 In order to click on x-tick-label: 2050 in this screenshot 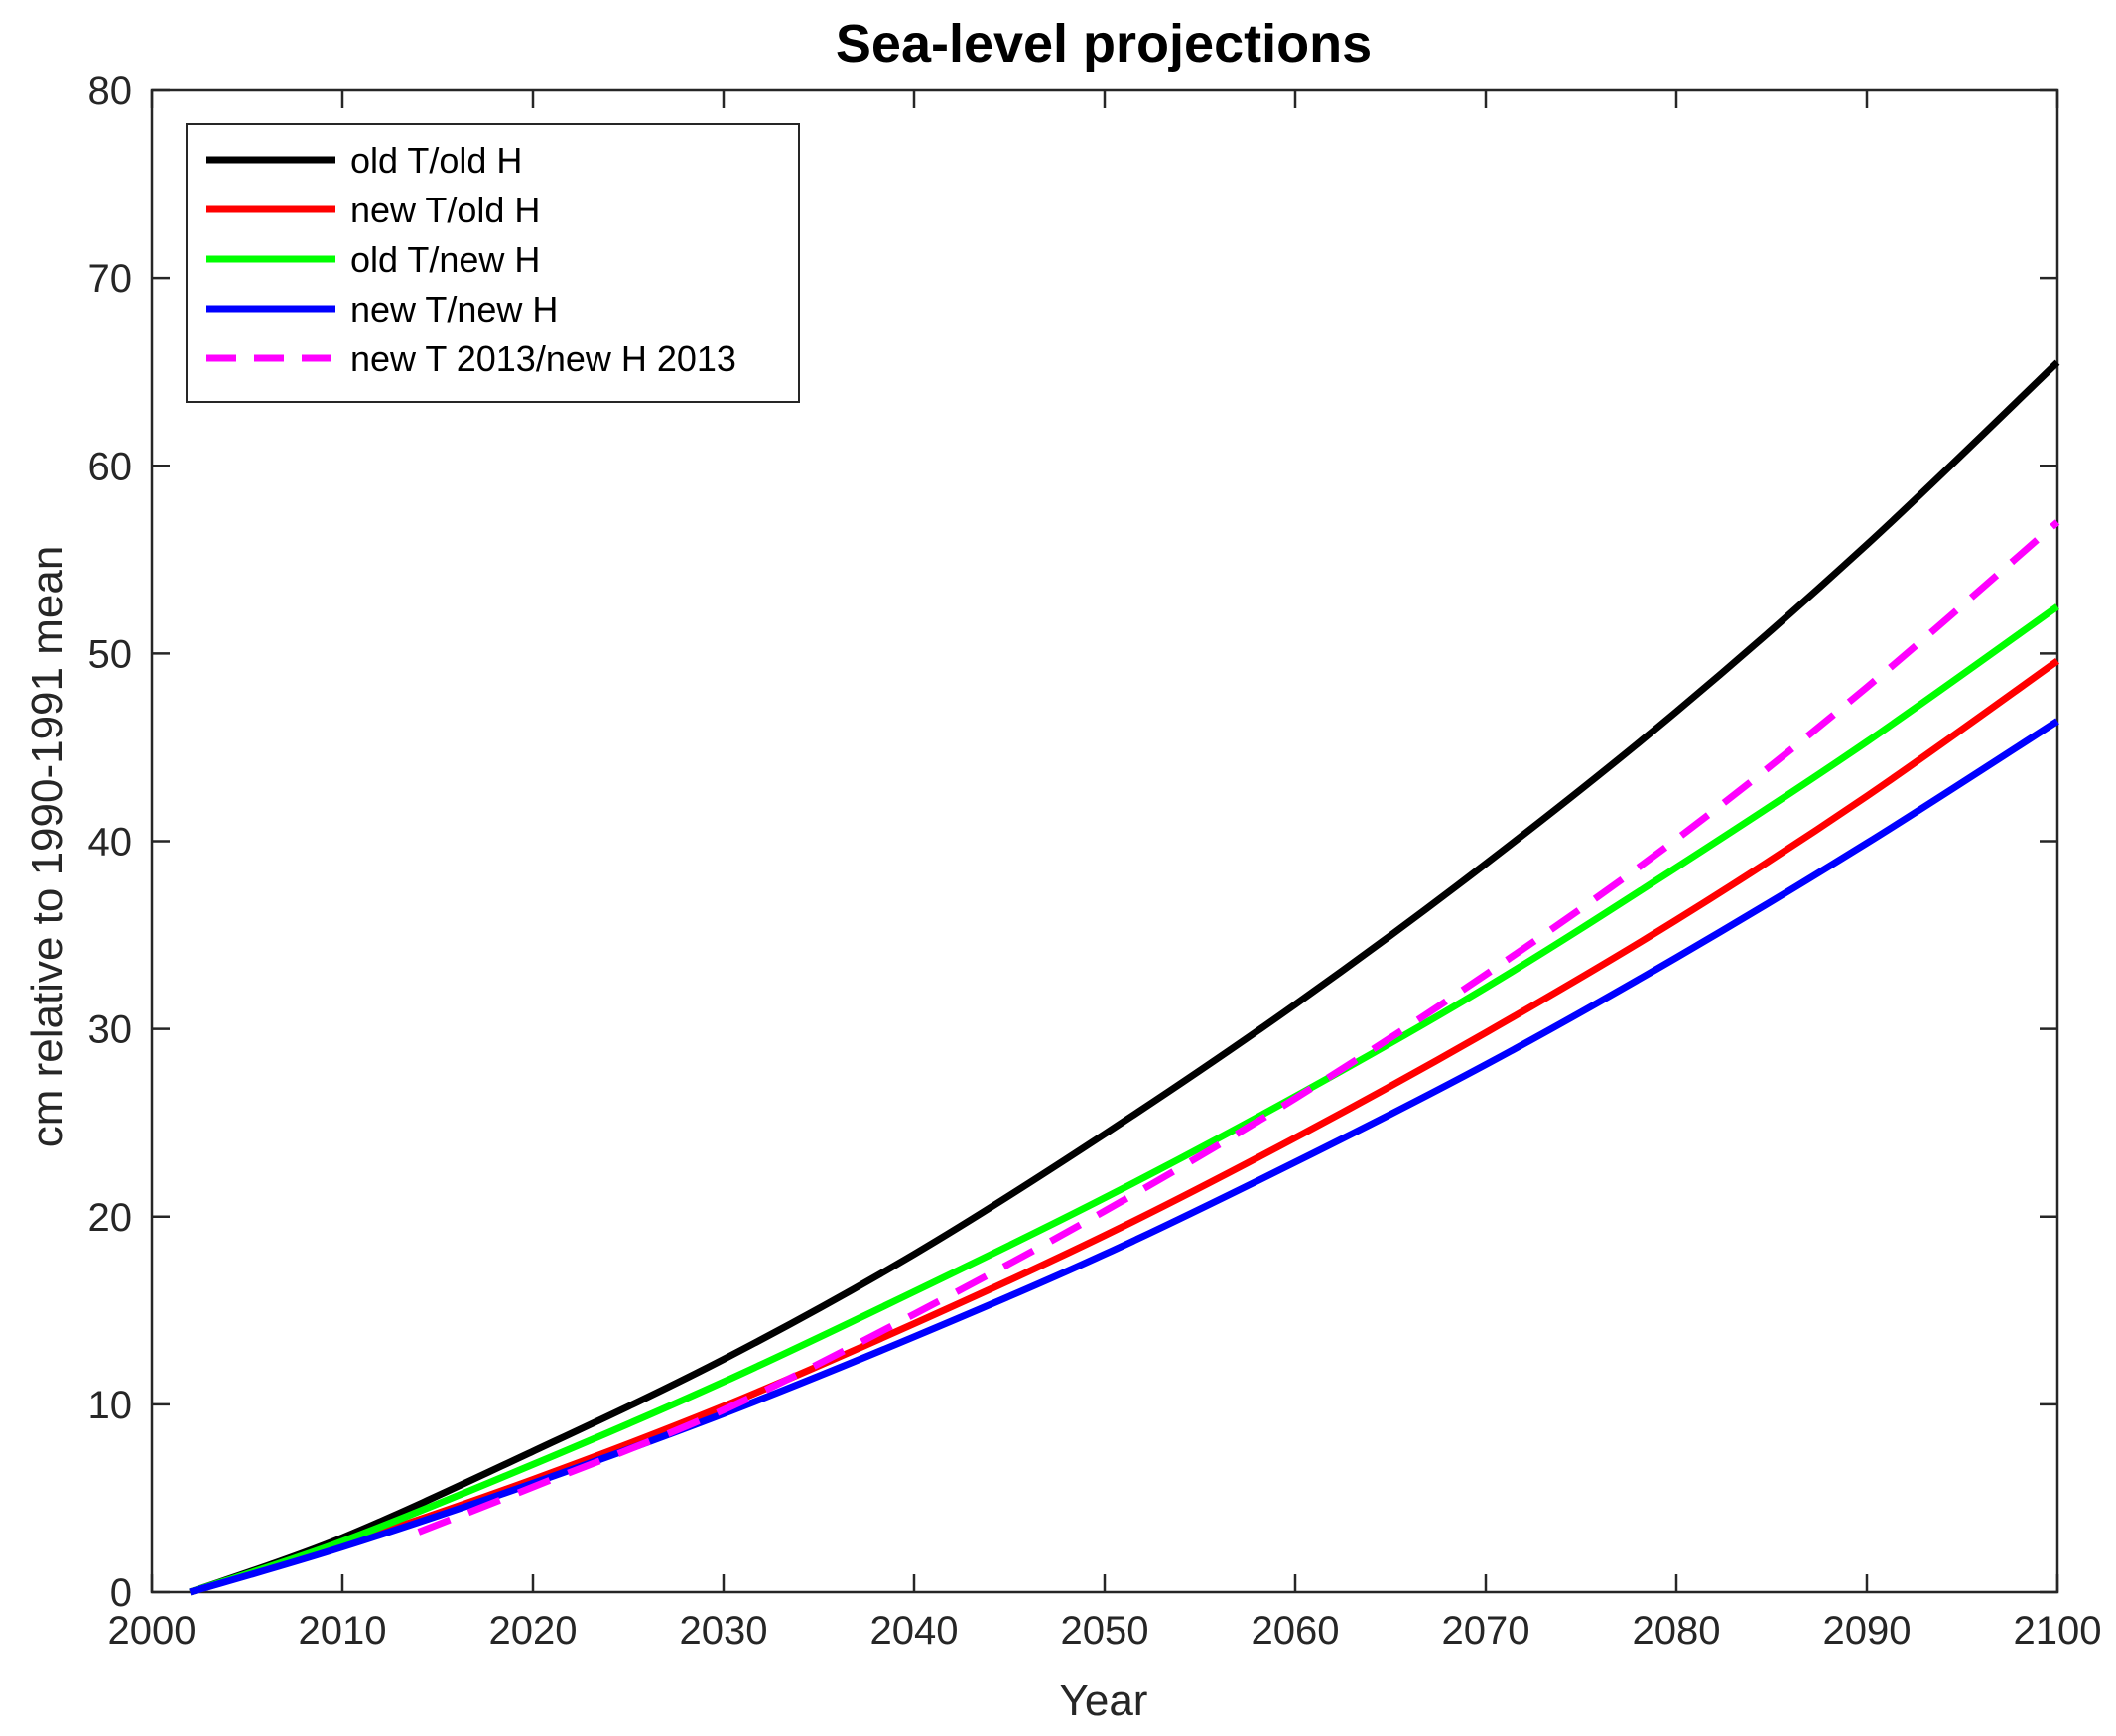, I will do `click(1105, 1631)`.